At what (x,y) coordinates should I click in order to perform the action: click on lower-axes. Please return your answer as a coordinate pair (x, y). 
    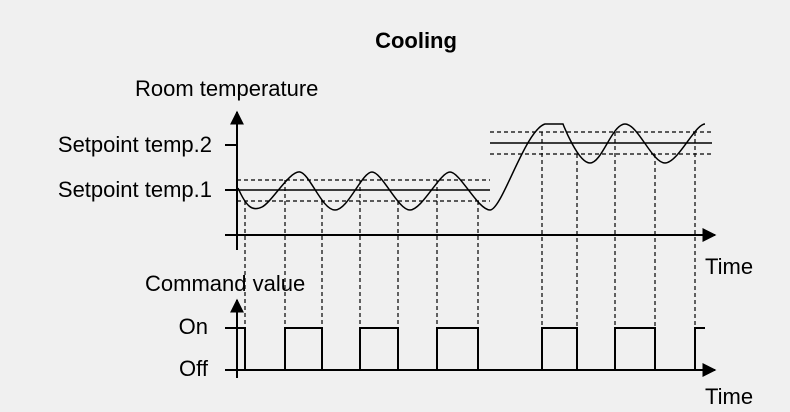
    Looking at the image, I should click on (471, 338).